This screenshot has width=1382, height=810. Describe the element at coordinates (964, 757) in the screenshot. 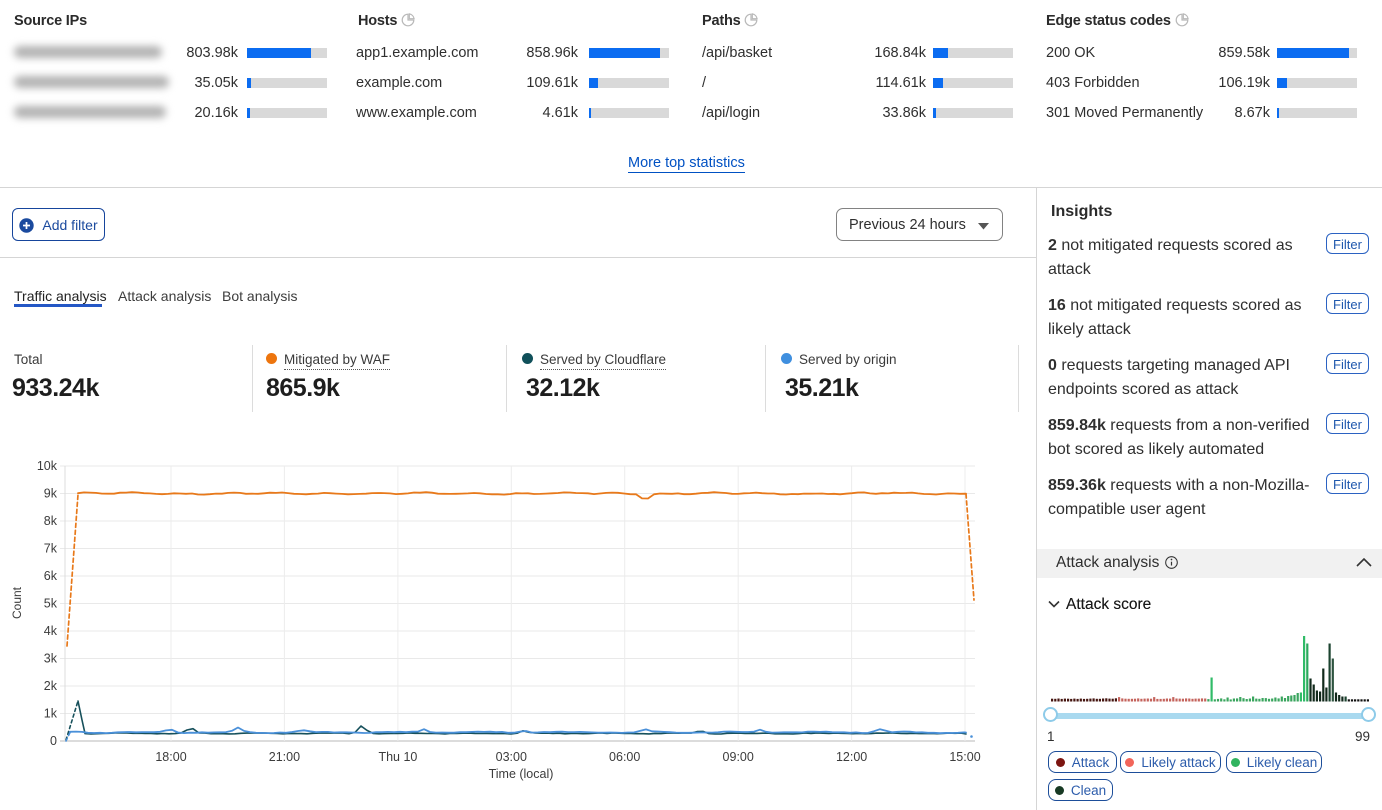

I see `svg-text: 15:00` at that location.